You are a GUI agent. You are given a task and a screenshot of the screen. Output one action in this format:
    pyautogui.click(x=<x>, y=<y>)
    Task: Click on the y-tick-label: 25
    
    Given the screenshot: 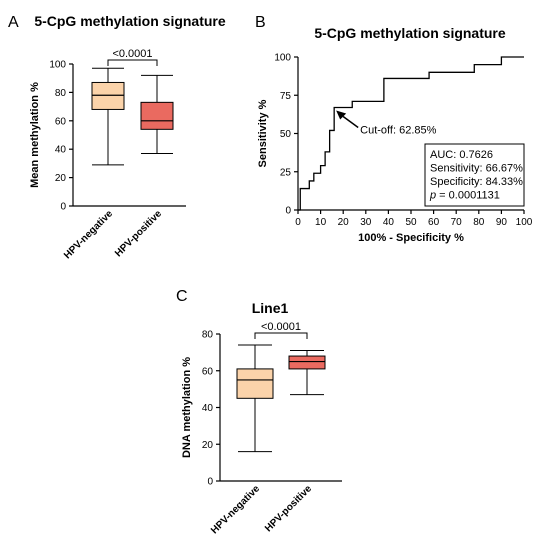 What is the action you would take?
    pyautogui.click(x=286, y=172)
    